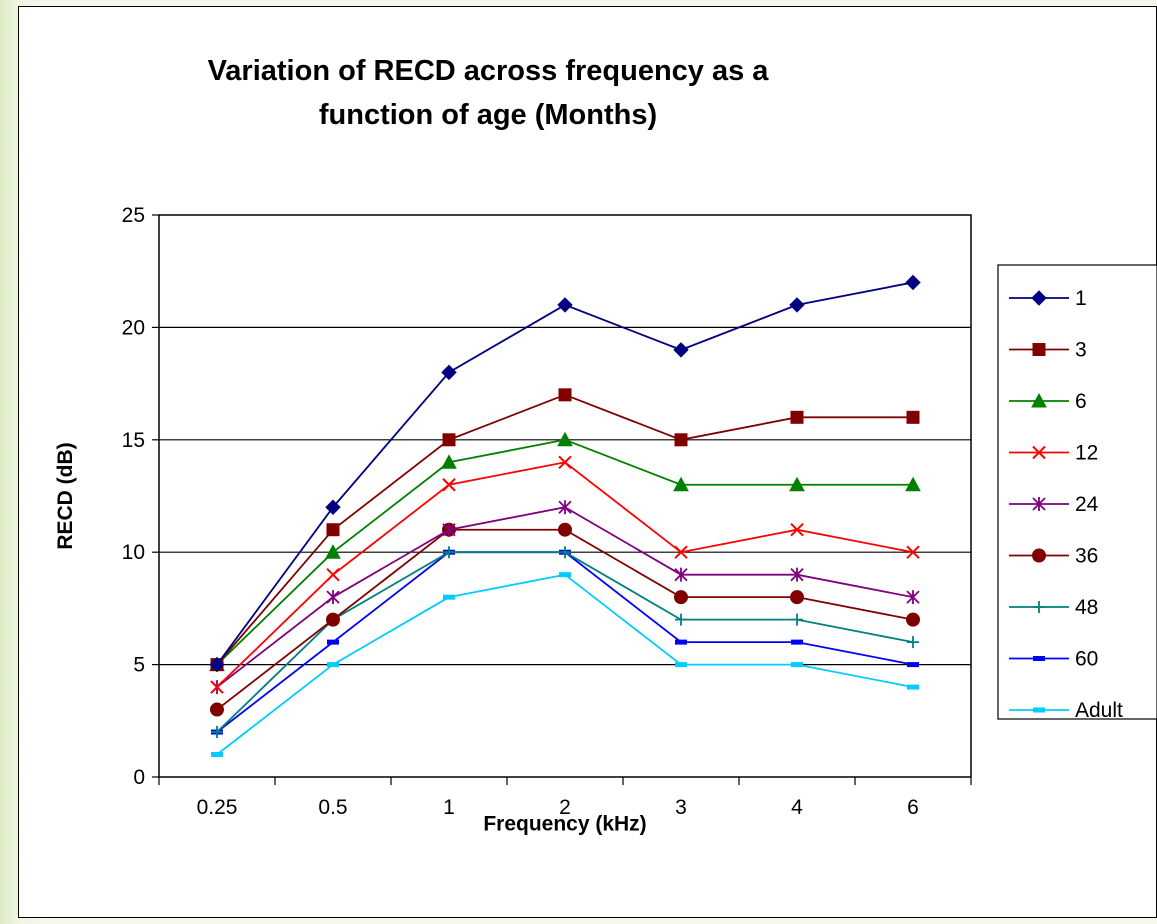 The image size is (1157, 924). What do you see at coordinates (1053, 453) in the screenshot?
I see `legend-entry-12: 12` at bounding box center [1053, 453].